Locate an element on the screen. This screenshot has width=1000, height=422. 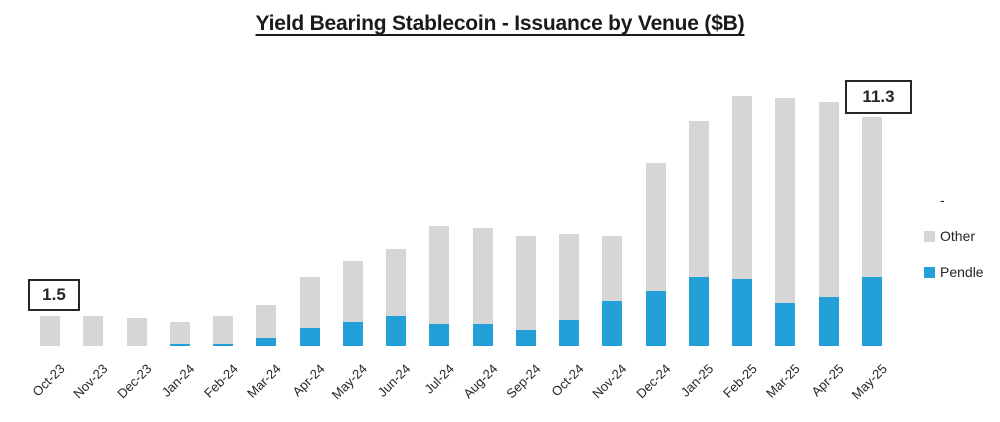
data-label-last-bar: 11.3 is located at coordinates (878, 97).